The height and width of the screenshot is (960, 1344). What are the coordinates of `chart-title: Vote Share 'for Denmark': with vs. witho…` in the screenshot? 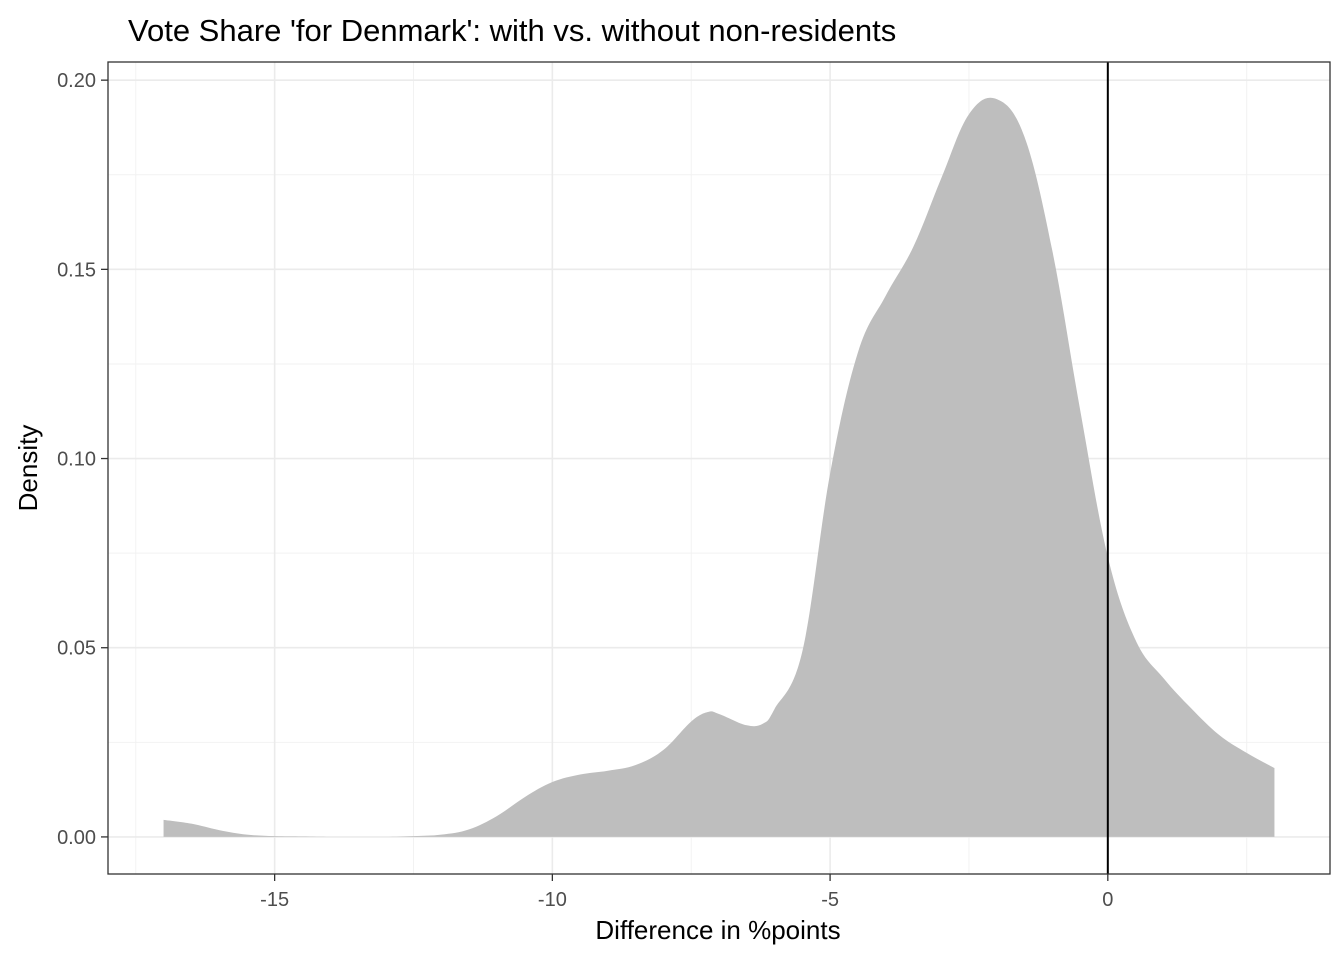 It's located at (512, 30).